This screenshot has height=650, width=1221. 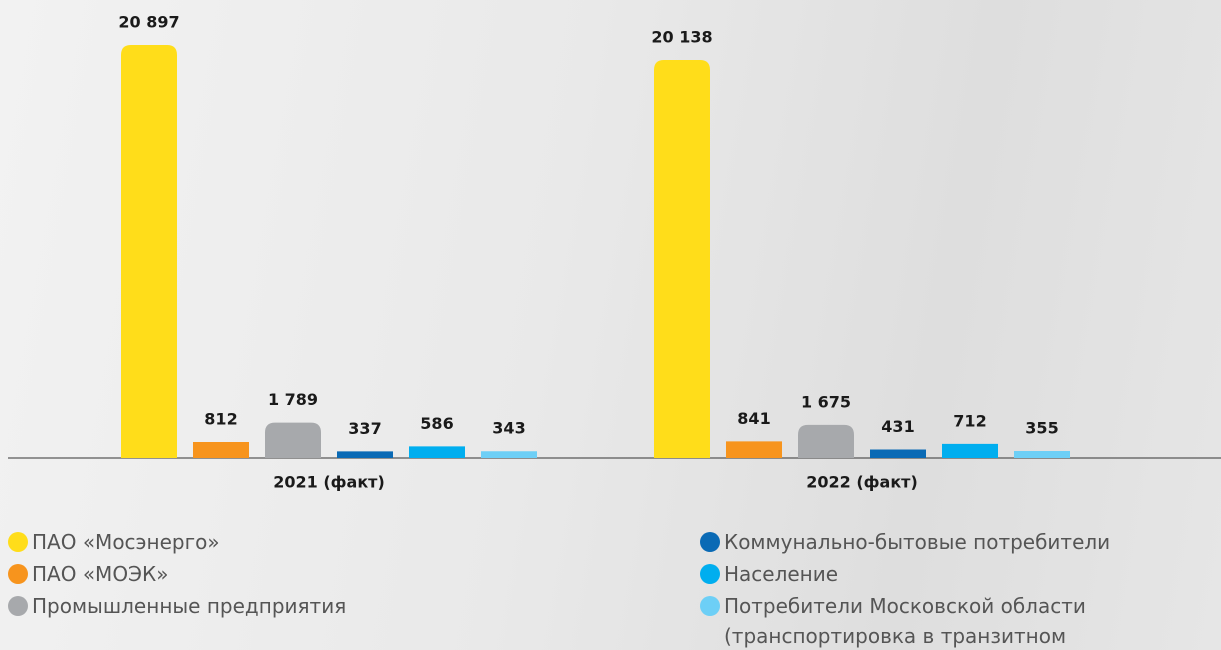 I want to click on value-label: 586, so click(x=436, y=423).